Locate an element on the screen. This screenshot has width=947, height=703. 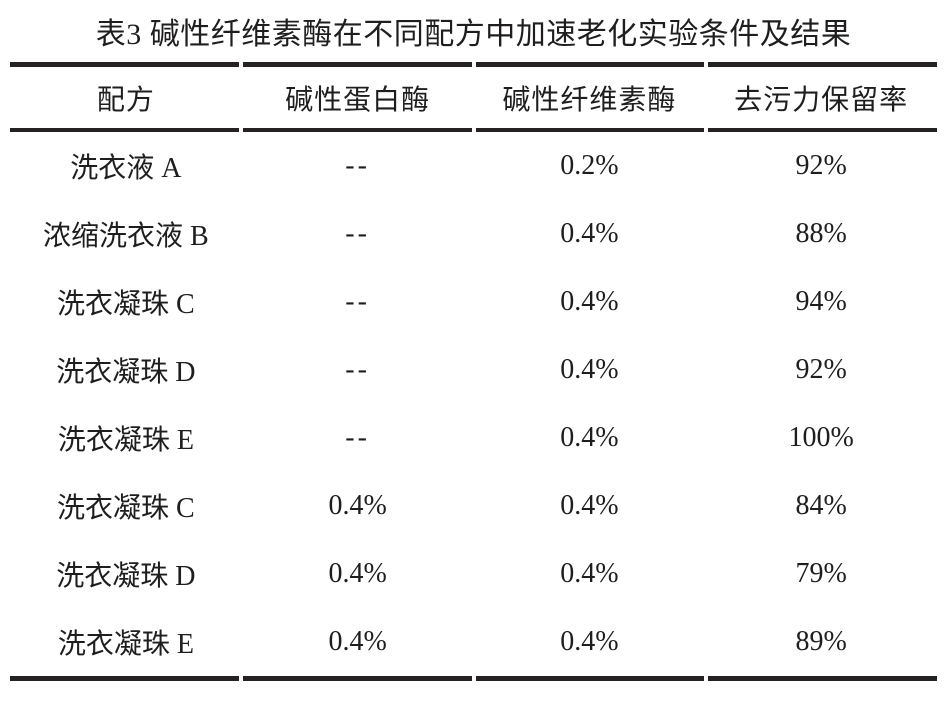
table-header-rule is located at coordinates (473, 130).